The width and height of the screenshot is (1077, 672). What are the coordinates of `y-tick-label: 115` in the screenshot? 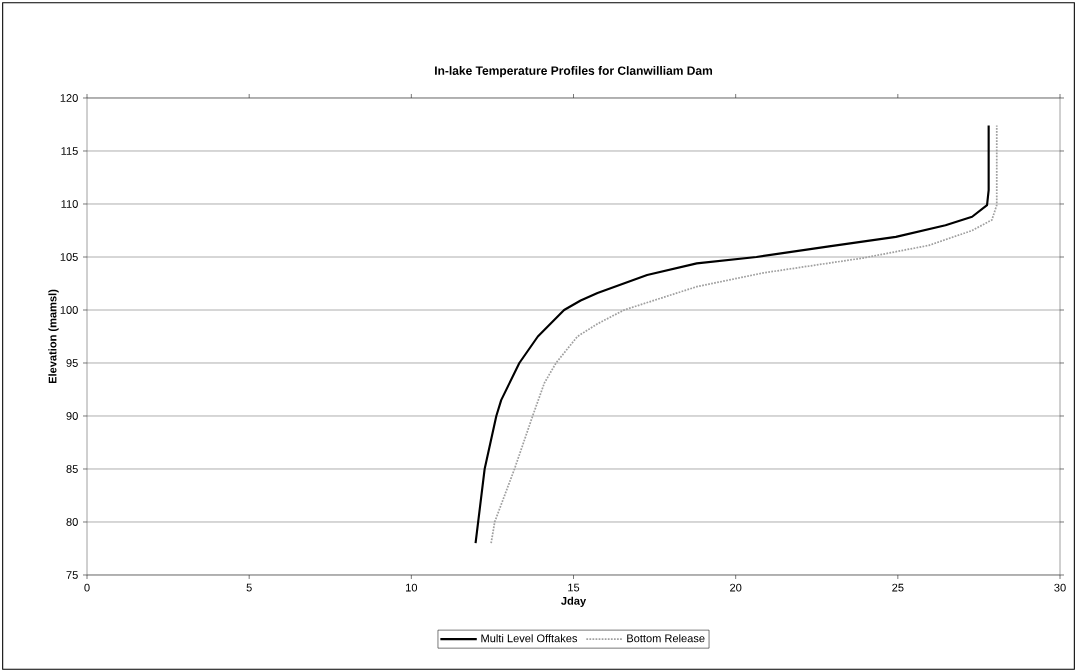 It's located at (69, 151).